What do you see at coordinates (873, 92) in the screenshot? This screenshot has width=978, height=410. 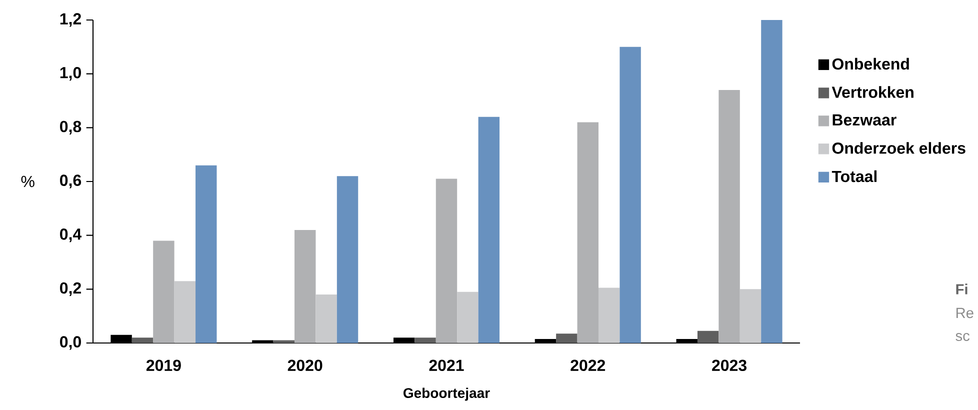 I see `legend-label: Vertrokken` at bounding box center [873, 92].